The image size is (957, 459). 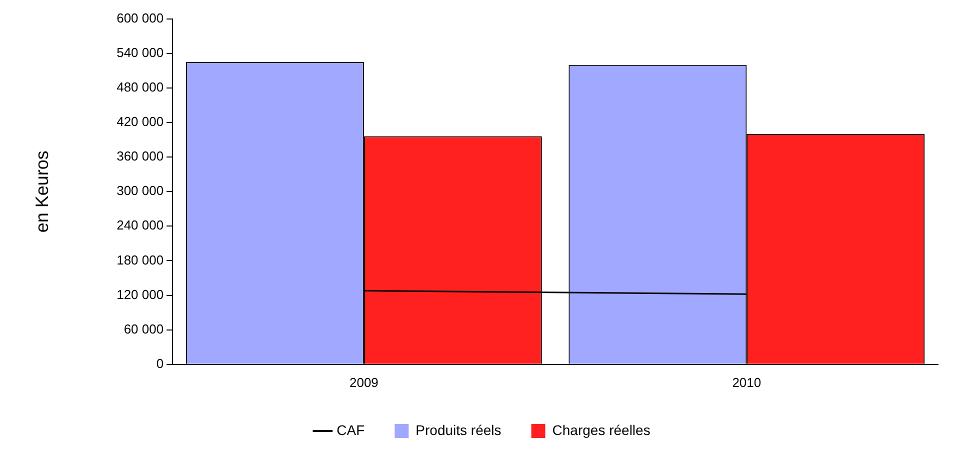 What do you see at coordinates (140, 260) in the screenshot?
I see `y-tick-label: 180 000` at bounding box center [140, 260].